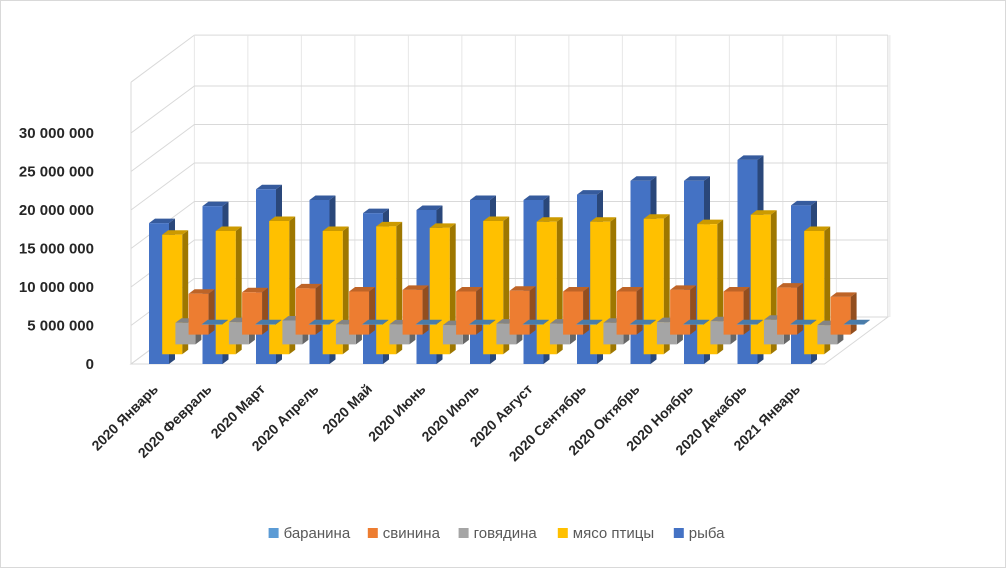  I want to click on bar-свинина-2020 Сентябрь, so click(629, 311).